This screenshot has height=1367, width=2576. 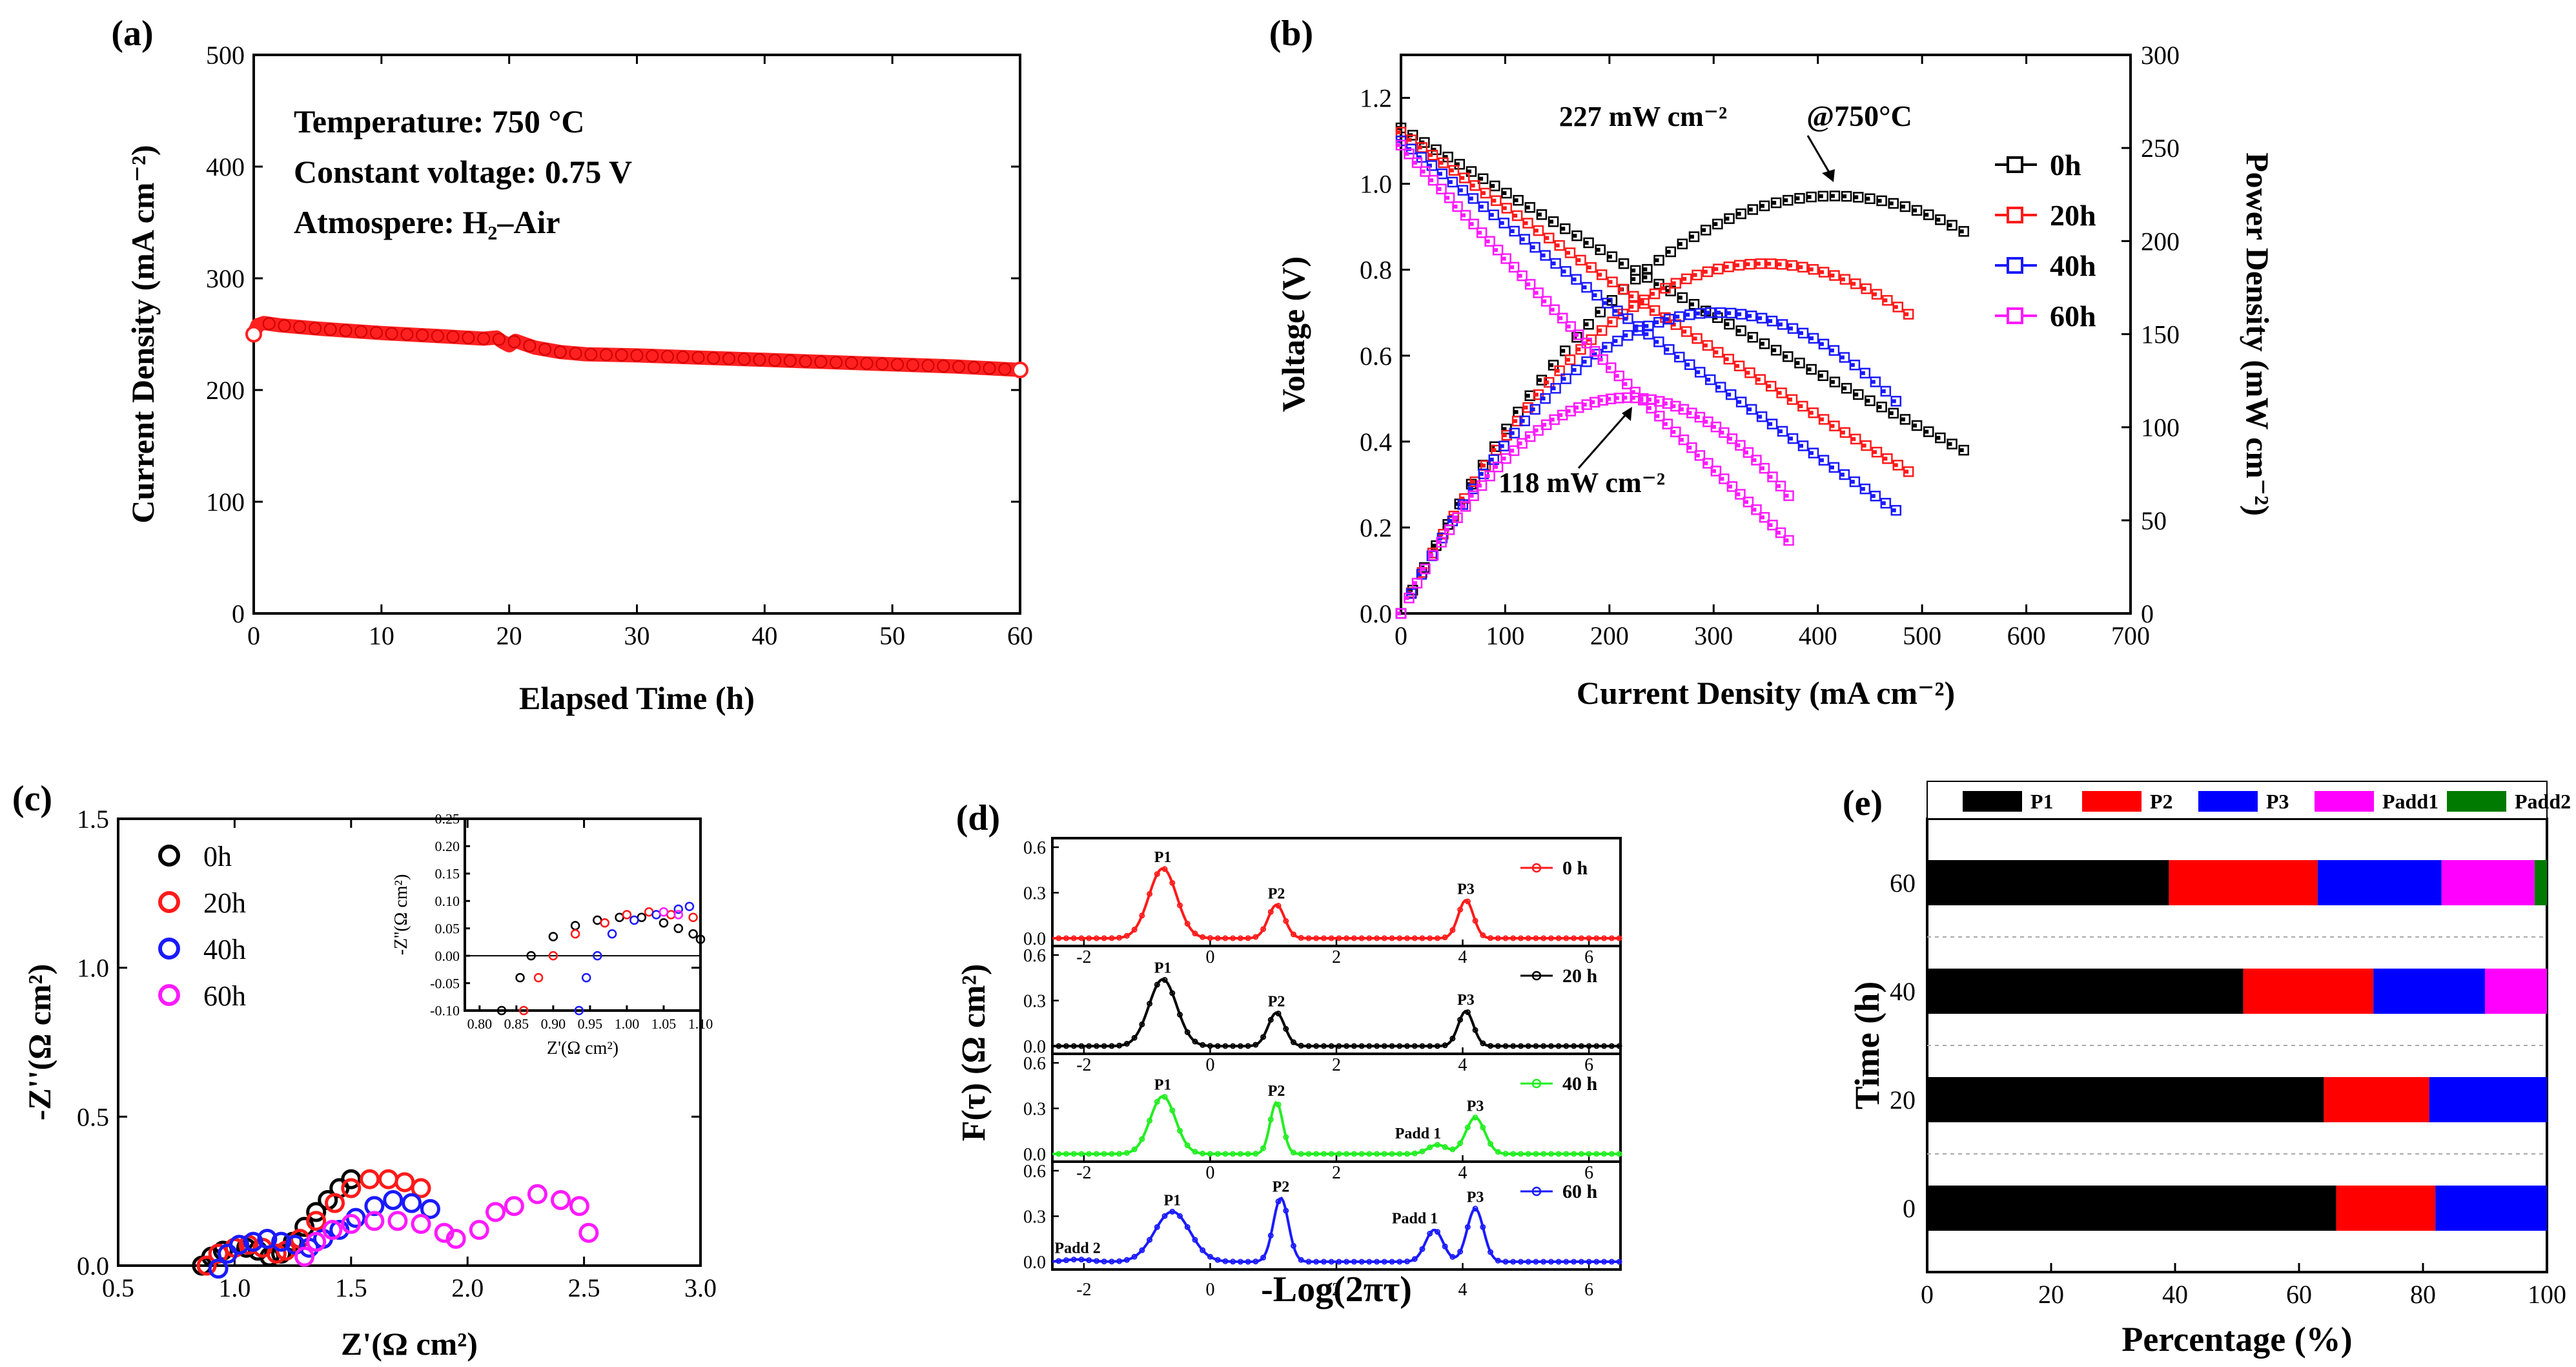 I want to click on legend-label-e-Padd2: Padd2, so click(x=2543, y=801).